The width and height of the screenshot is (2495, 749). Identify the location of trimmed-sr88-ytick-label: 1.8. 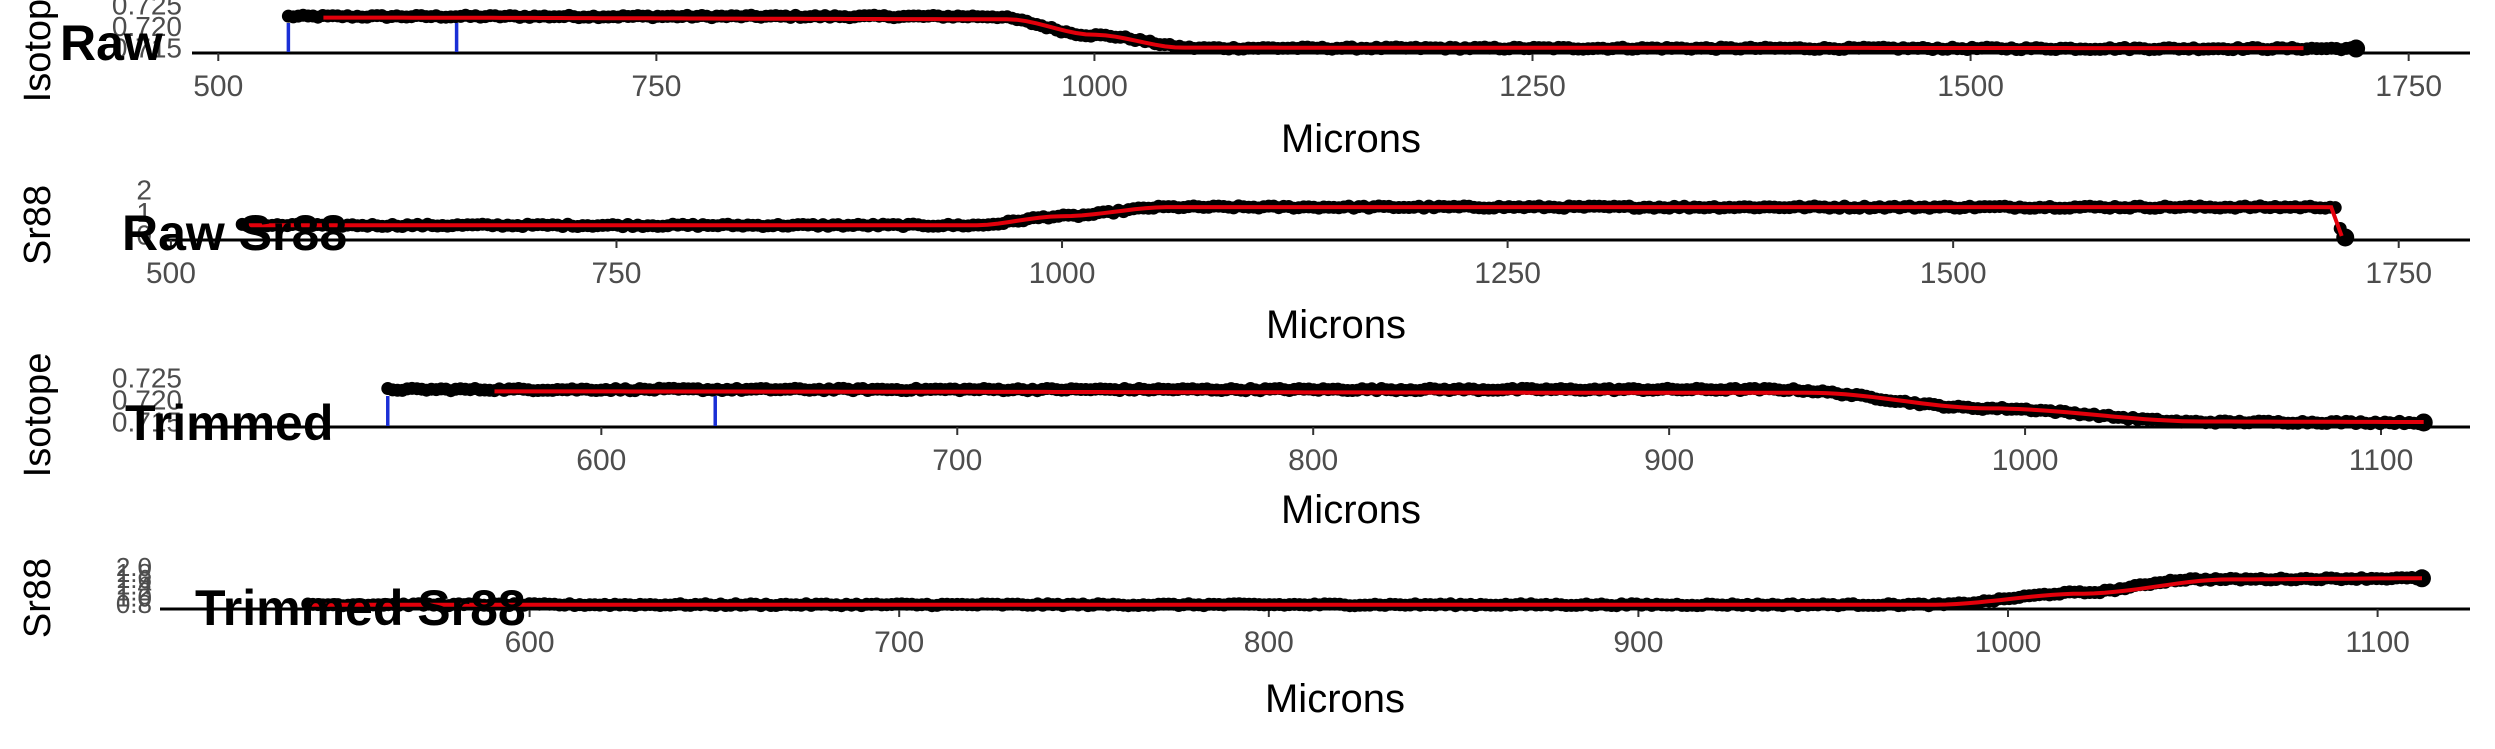
(134, 573).